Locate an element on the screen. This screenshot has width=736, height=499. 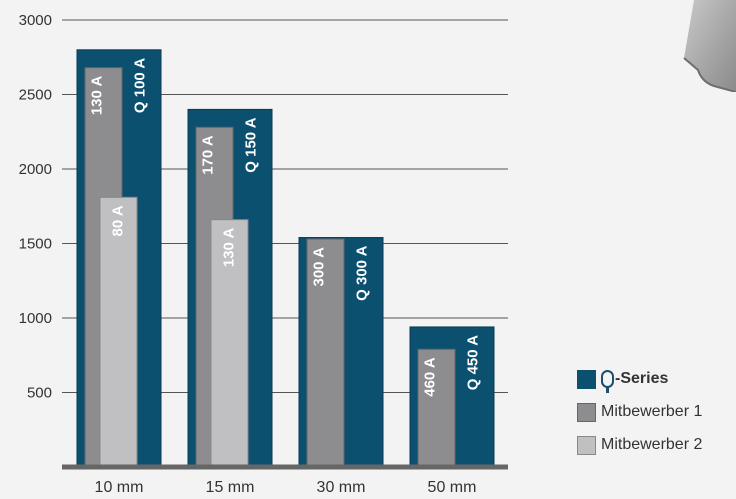
q-logo: -Series is located at coordinates (635, 381).